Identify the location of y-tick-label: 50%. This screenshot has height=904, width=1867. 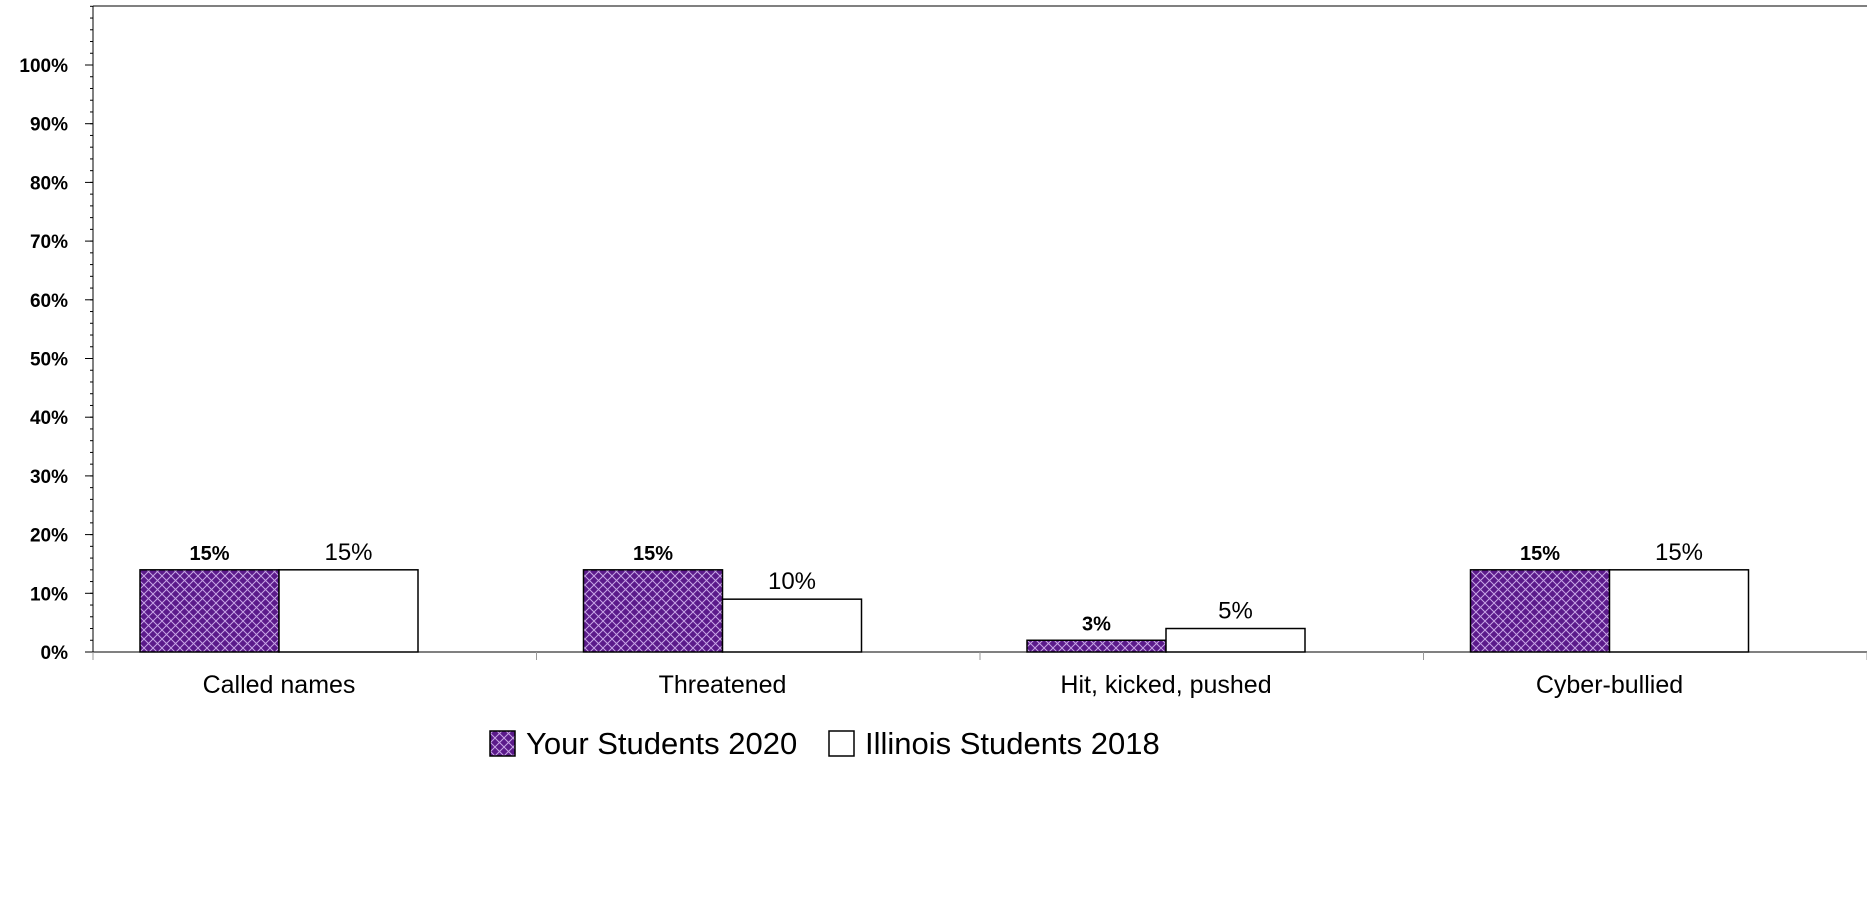
(49, 360).